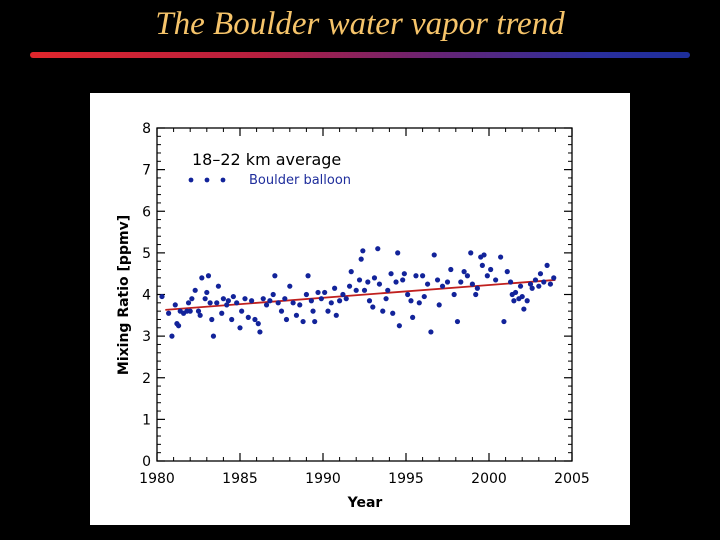 This screenshot has height=540, width=720. What do you see at coordinates (365, 503) in the screenshot?
I see `x-axis-label: Year` at bounding box center [365, 503].